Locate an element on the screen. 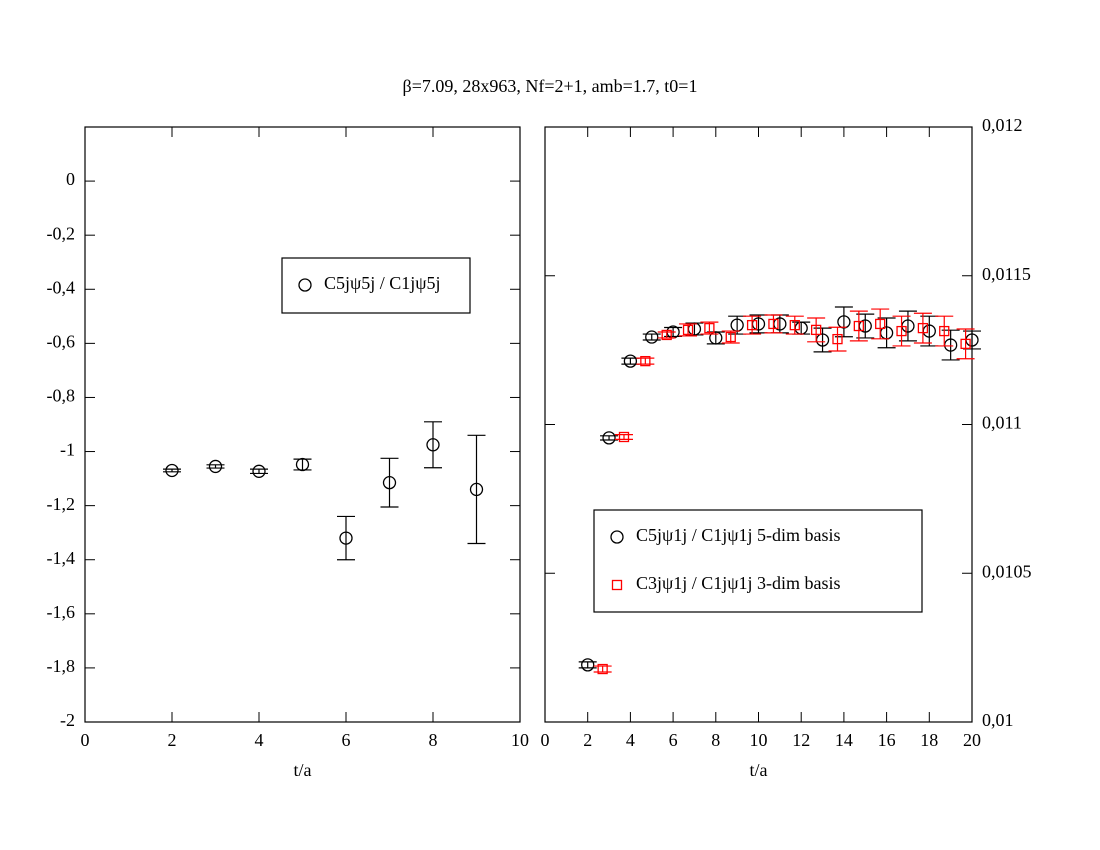 The width and height of the screenshot is (1100, 850). y-tick-label: -0,8 is located at coordinates (61, 396).